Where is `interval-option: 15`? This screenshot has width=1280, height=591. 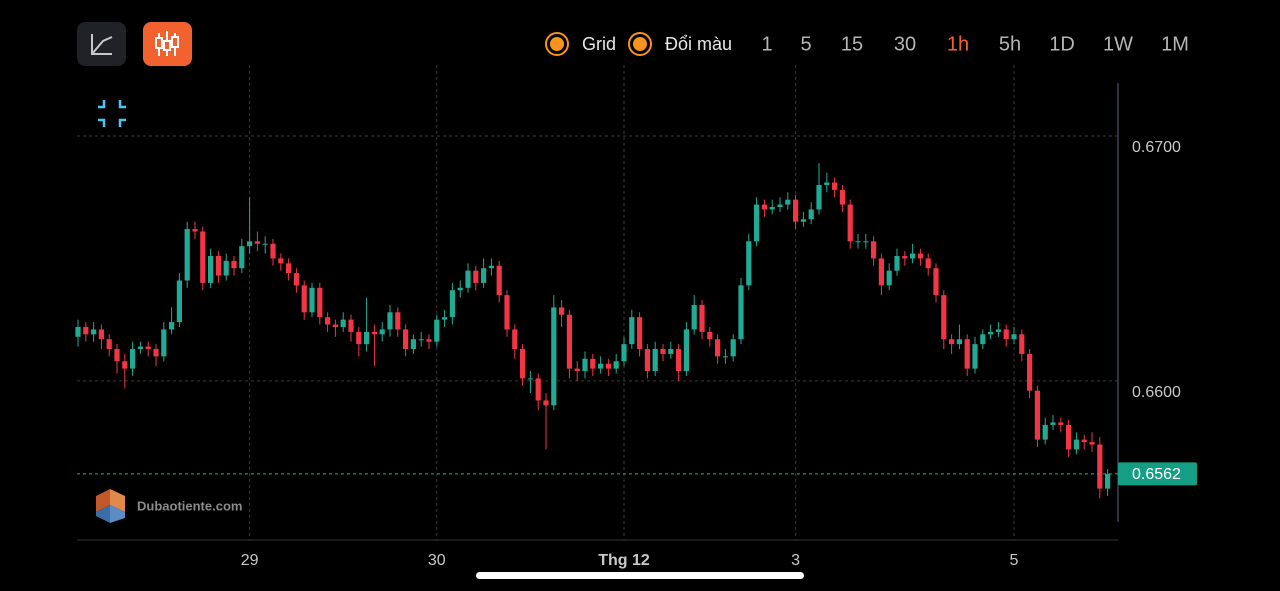
interval-option: 15 is located at coordinates (852, 44).